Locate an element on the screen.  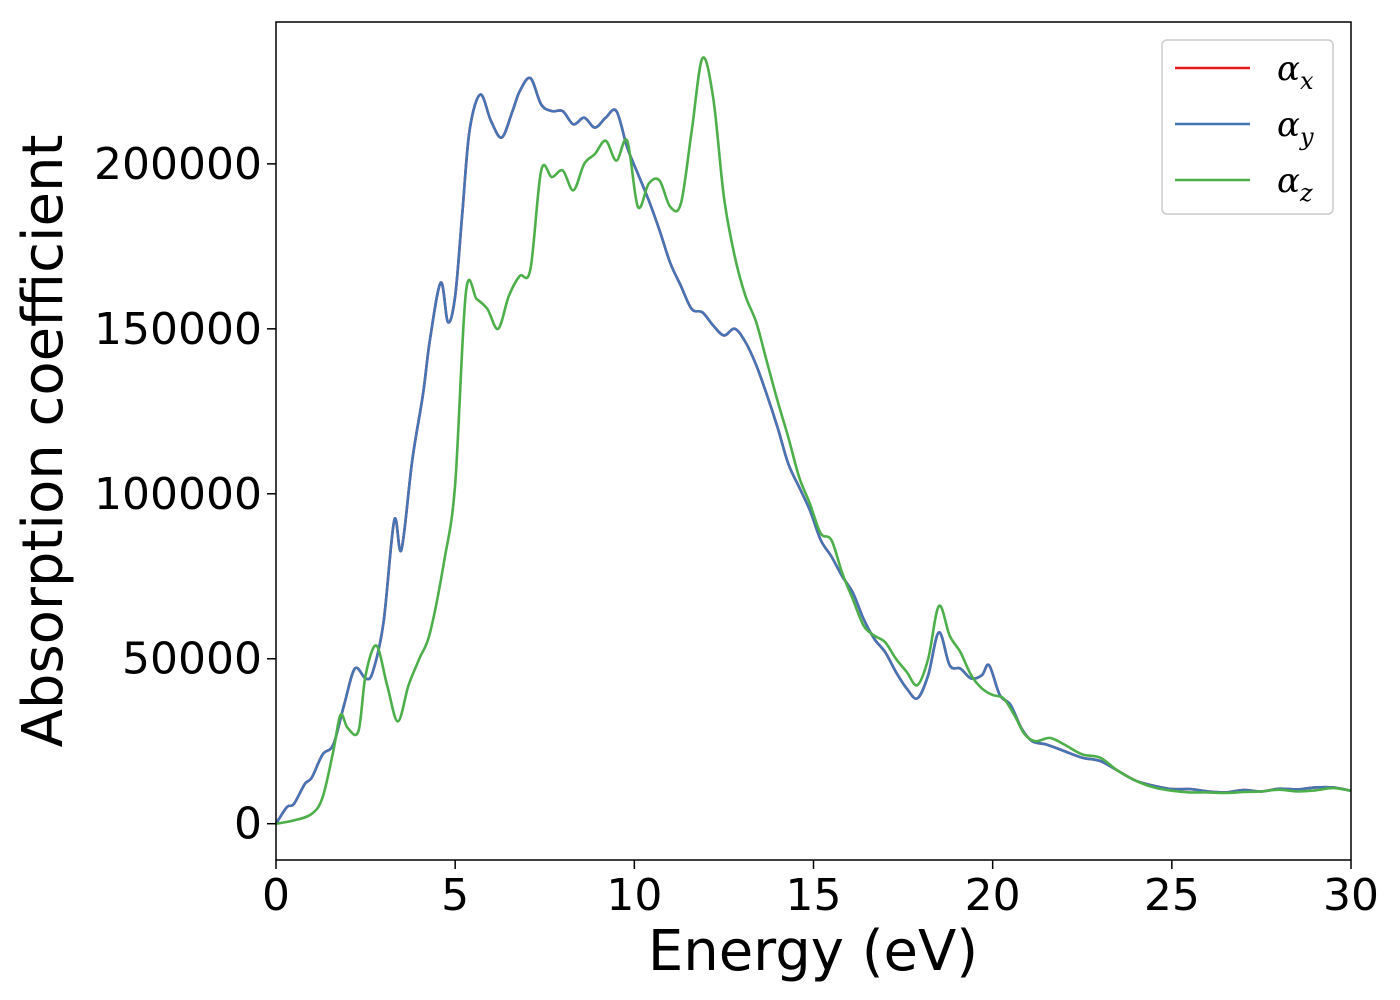
y-axis-title: Absorption coefficient is located at coordinates (43, 441).